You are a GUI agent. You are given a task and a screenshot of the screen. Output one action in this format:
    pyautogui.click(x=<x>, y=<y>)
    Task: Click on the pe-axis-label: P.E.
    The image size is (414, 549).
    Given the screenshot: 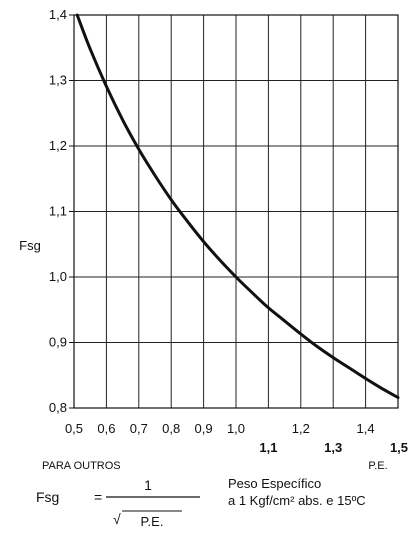 What is the action you would take?
    pyautogui.click(x=377, y=466)
    